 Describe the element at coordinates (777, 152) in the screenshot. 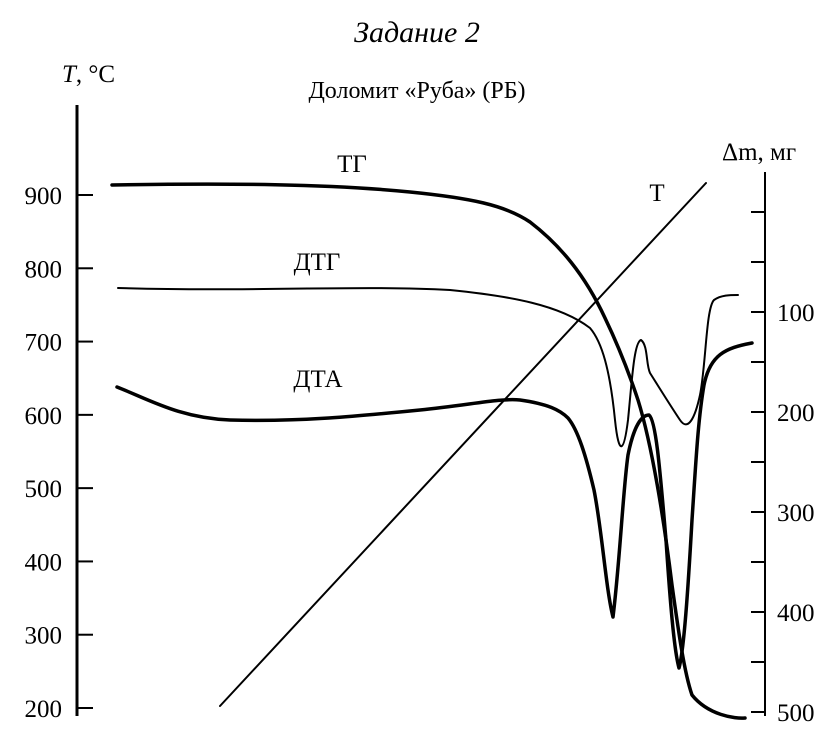

I see `right-axis-unit: , мг` at that location.